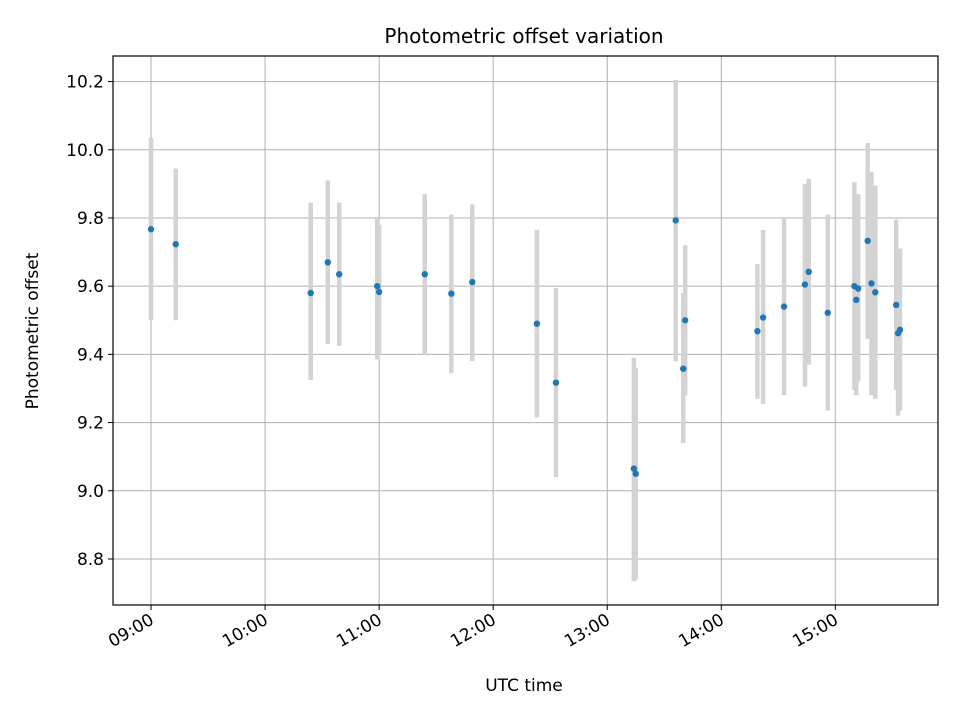 The height and width of the screenshot is (720, 960). I want to click on y-tick-label: 8.8, so click(90, 560).